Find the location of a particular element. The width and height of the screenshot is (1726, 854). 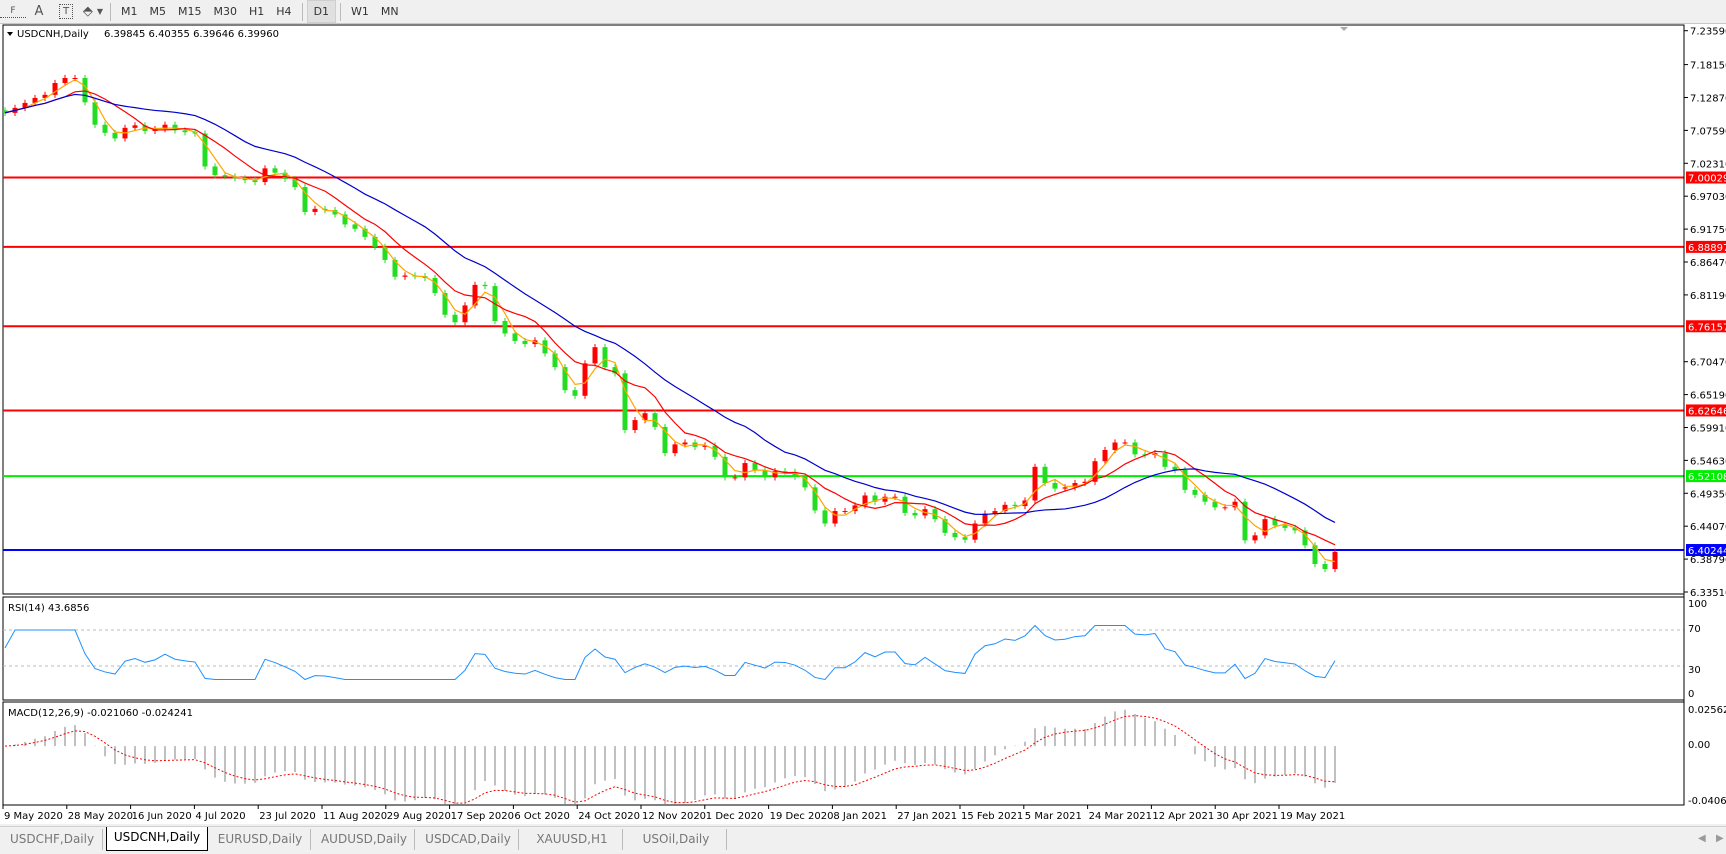

chart-shift-marker-icon is located at coordinates (1344, 29).